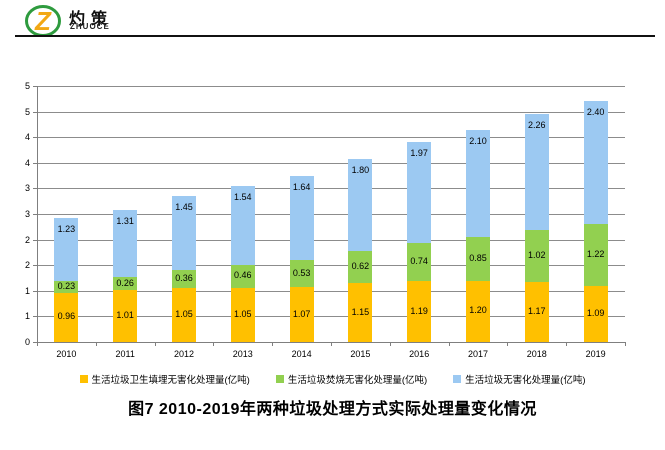 The image size is (665, 450). What do you see at coordinates (478, 310) in the screenshot?
I see `bar-value-label: 1.20` at bounding box center [478, 310].